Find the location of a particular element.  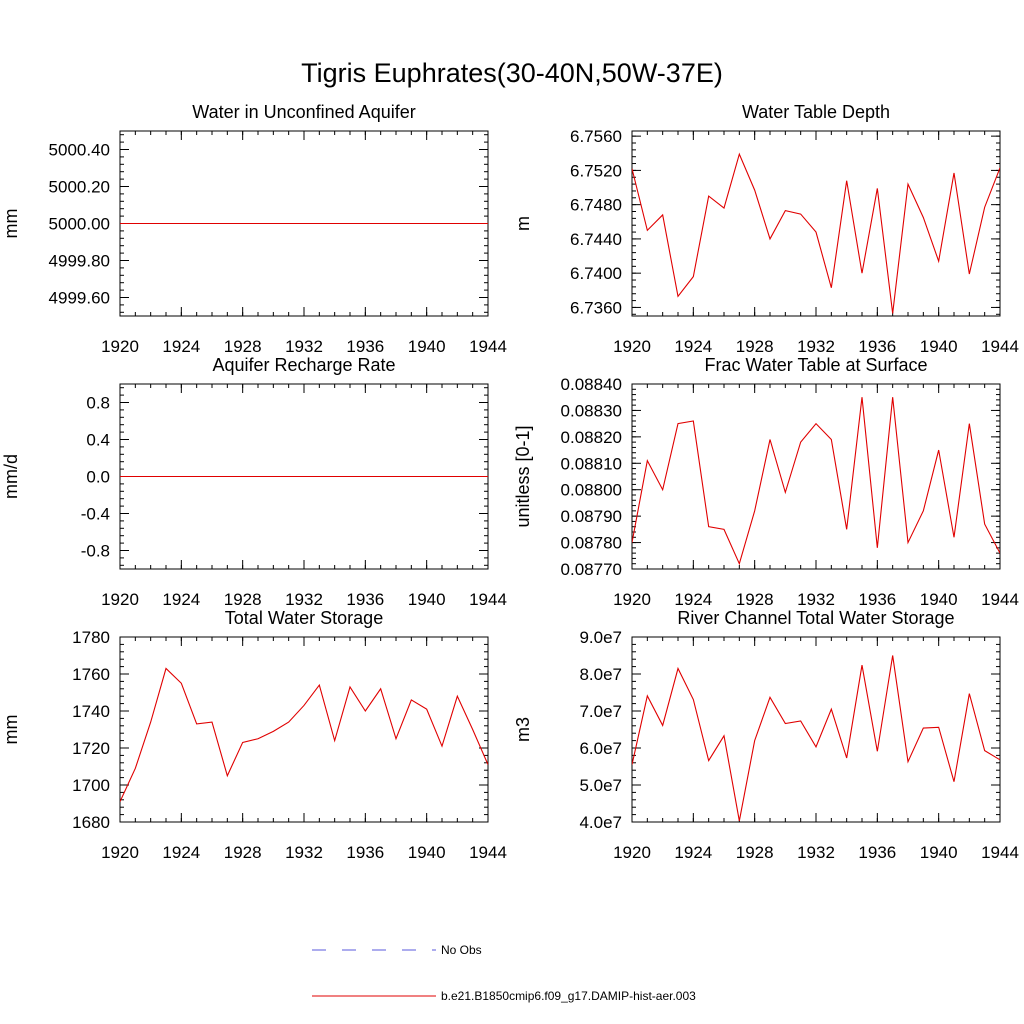

y-tick-label: 6.0e7 is located at coordinates (600, 748).